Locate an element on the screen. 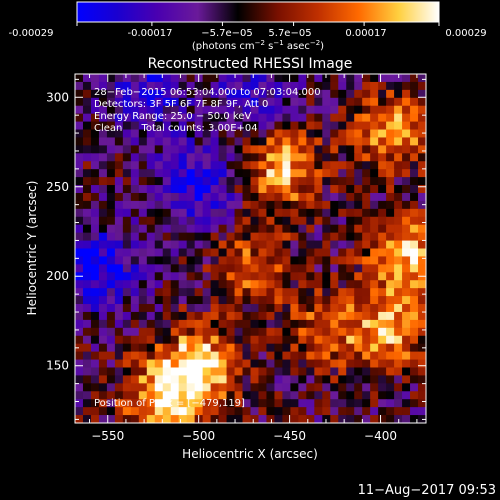 This screenshot has height=500, width=500. y-tick-label: 250 is located at coordinates (57, 187).